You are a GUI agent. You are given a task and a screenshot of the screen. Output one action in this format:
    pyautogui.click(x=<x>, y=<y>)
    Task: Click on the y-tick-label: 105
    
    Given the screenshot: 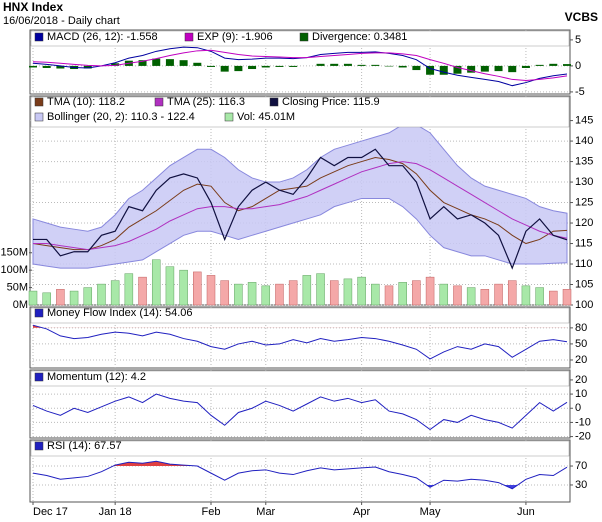 What is the action you would take?
    pyautogui.click(x=584, y=284)
    